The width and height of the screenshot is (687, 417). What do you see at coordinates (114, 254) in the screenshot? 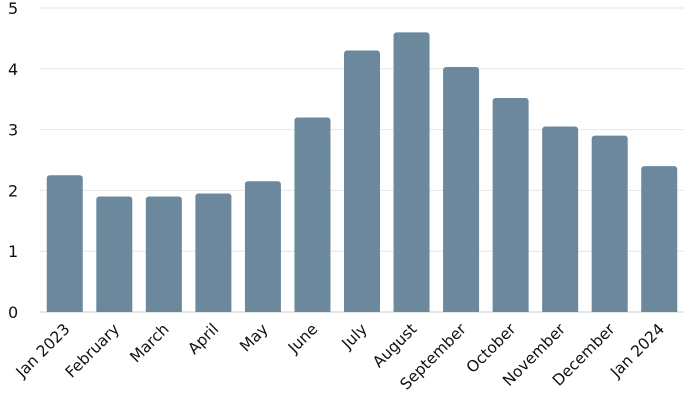
I see `bar-february` at bounding box center [114, 254].